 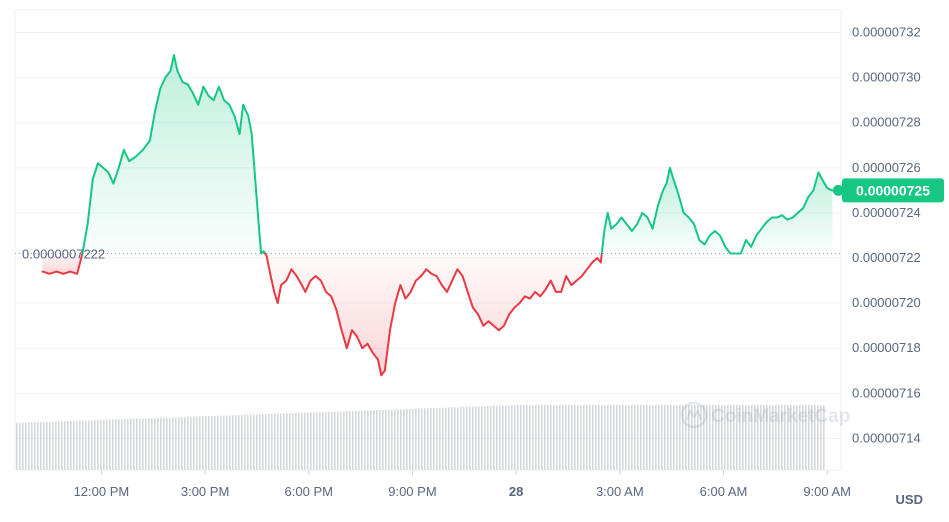 What do you see at coordinates (886, 167) in the screenshot?
I see `y-tick-label: 0.00000726` at bounding box center [886, 167].